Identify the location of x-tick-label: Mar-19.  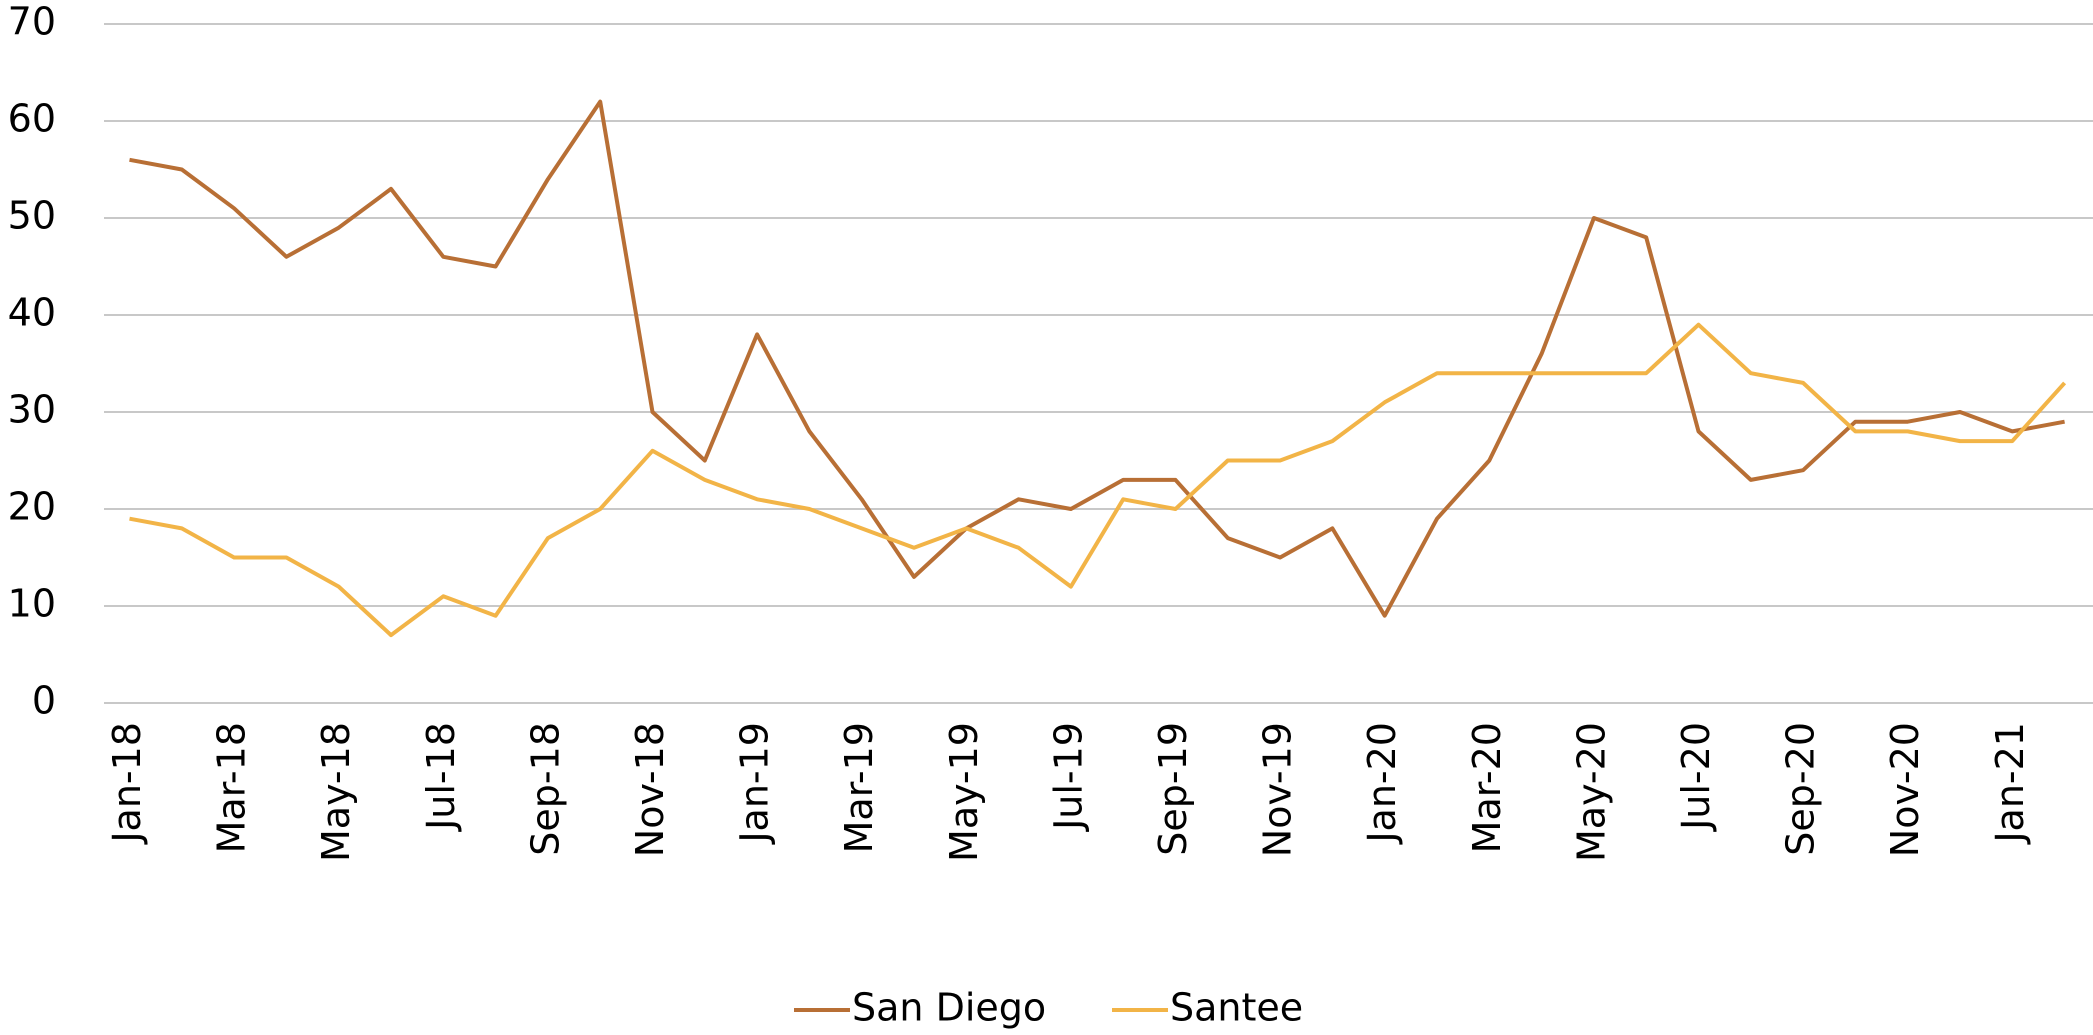
(859, 787).